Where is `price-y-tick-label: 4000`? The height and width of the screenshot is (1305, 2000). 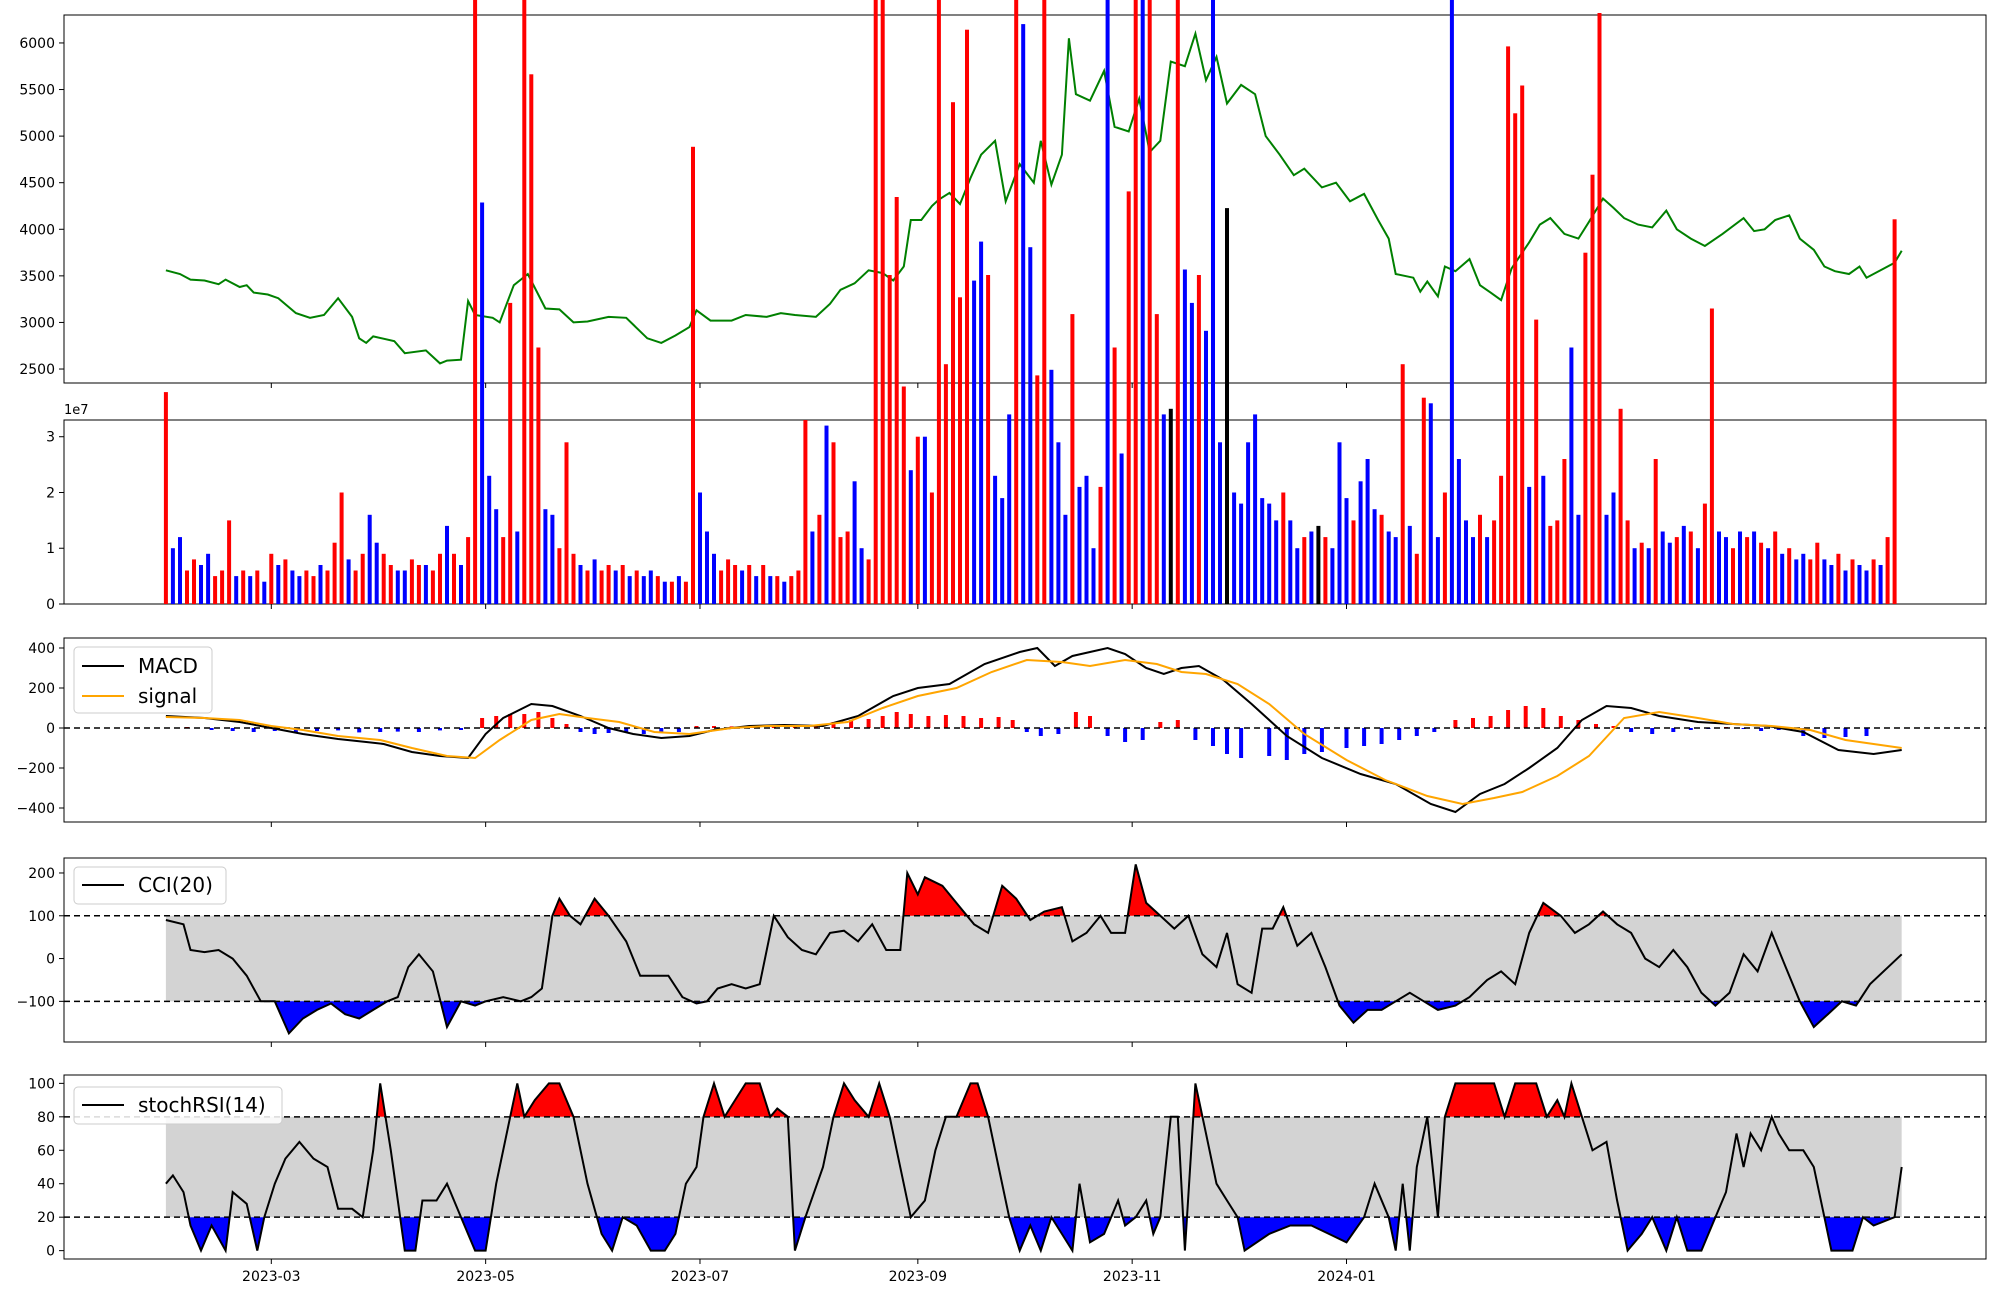 price-y-tick-label: 4000 is located at coordinates (37, 230).